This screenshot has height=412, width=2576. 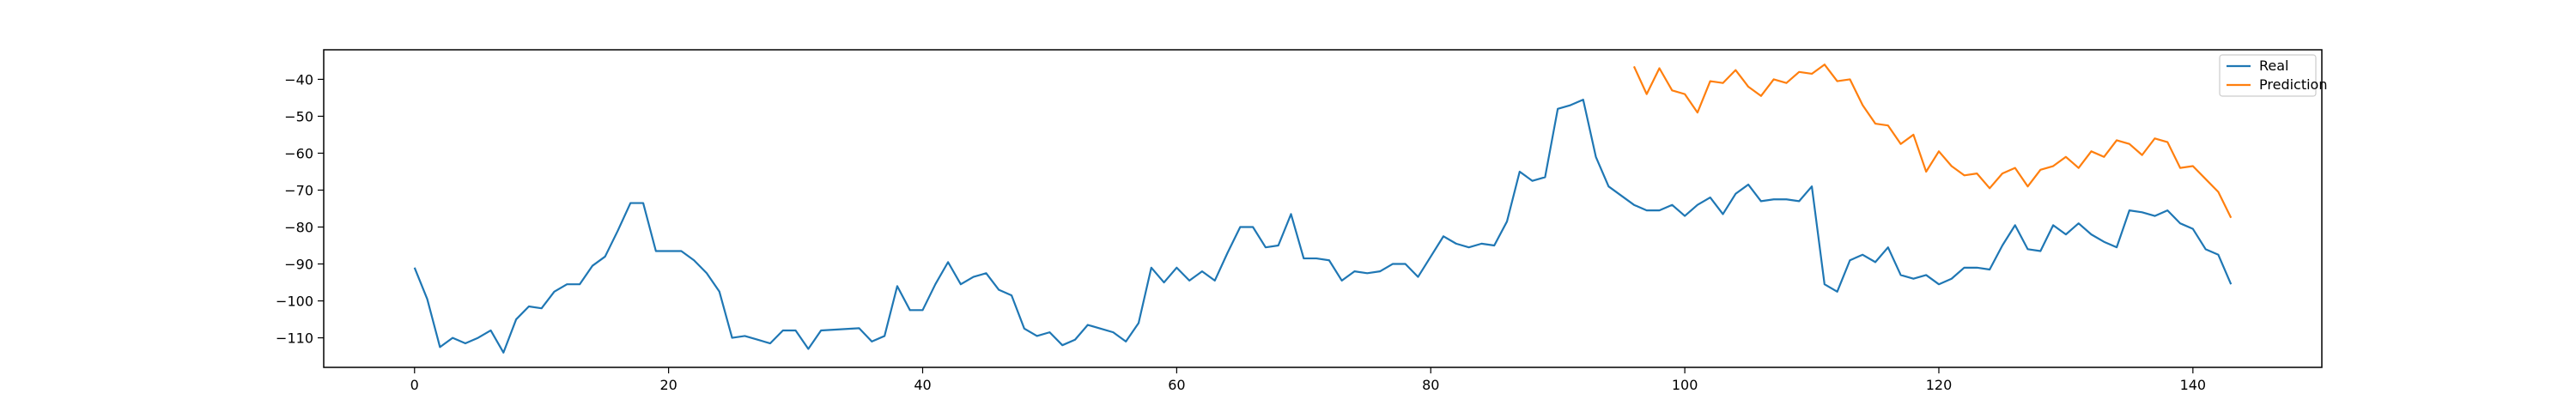 I want to click on legend: Real Prediction, so click(x=2273, y=75).